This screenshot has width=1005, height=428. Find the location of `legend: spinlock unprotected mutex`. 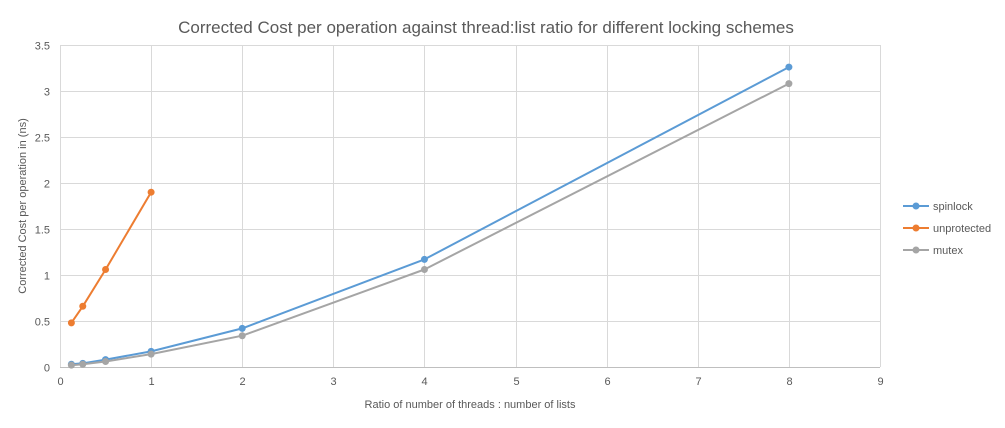

legend: spinlock unprotected mutex is located at coordinates (947, 229).